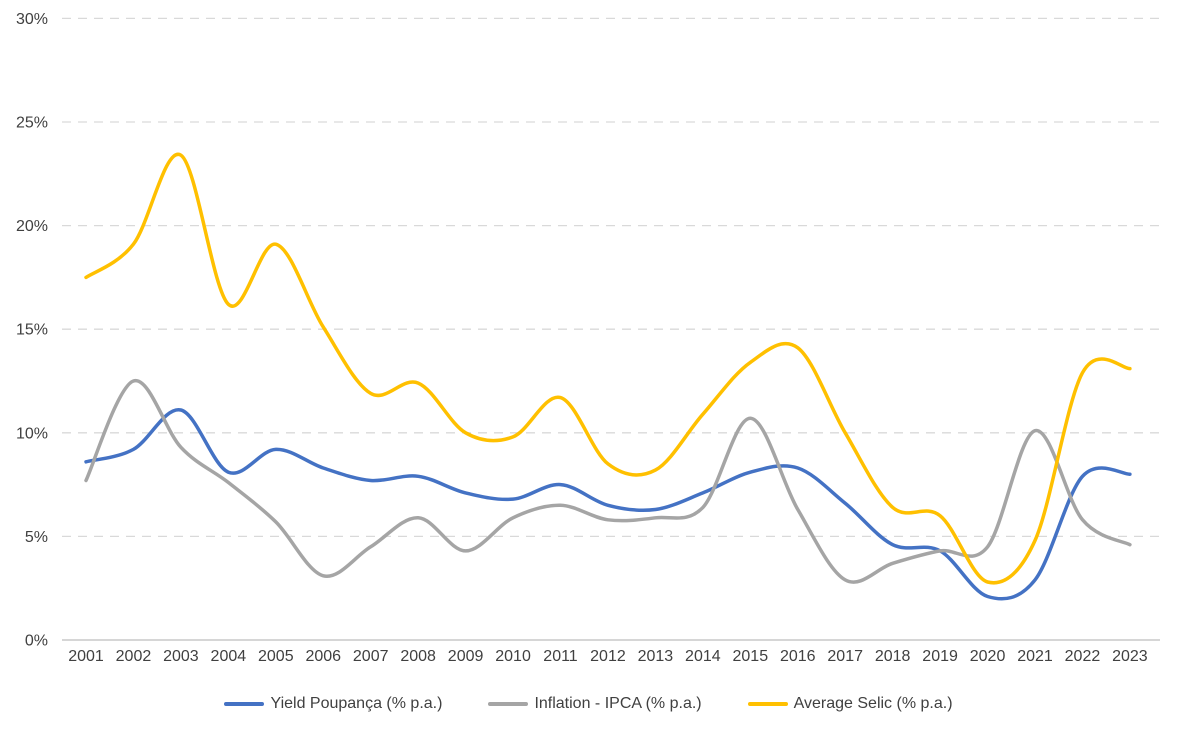 The width and height of the screenshot is (1177, 735). What do you see at coordinates (32, 226) in the screenshot?
I see `y-tick-label: 20%` at bounding box center [32, 226].